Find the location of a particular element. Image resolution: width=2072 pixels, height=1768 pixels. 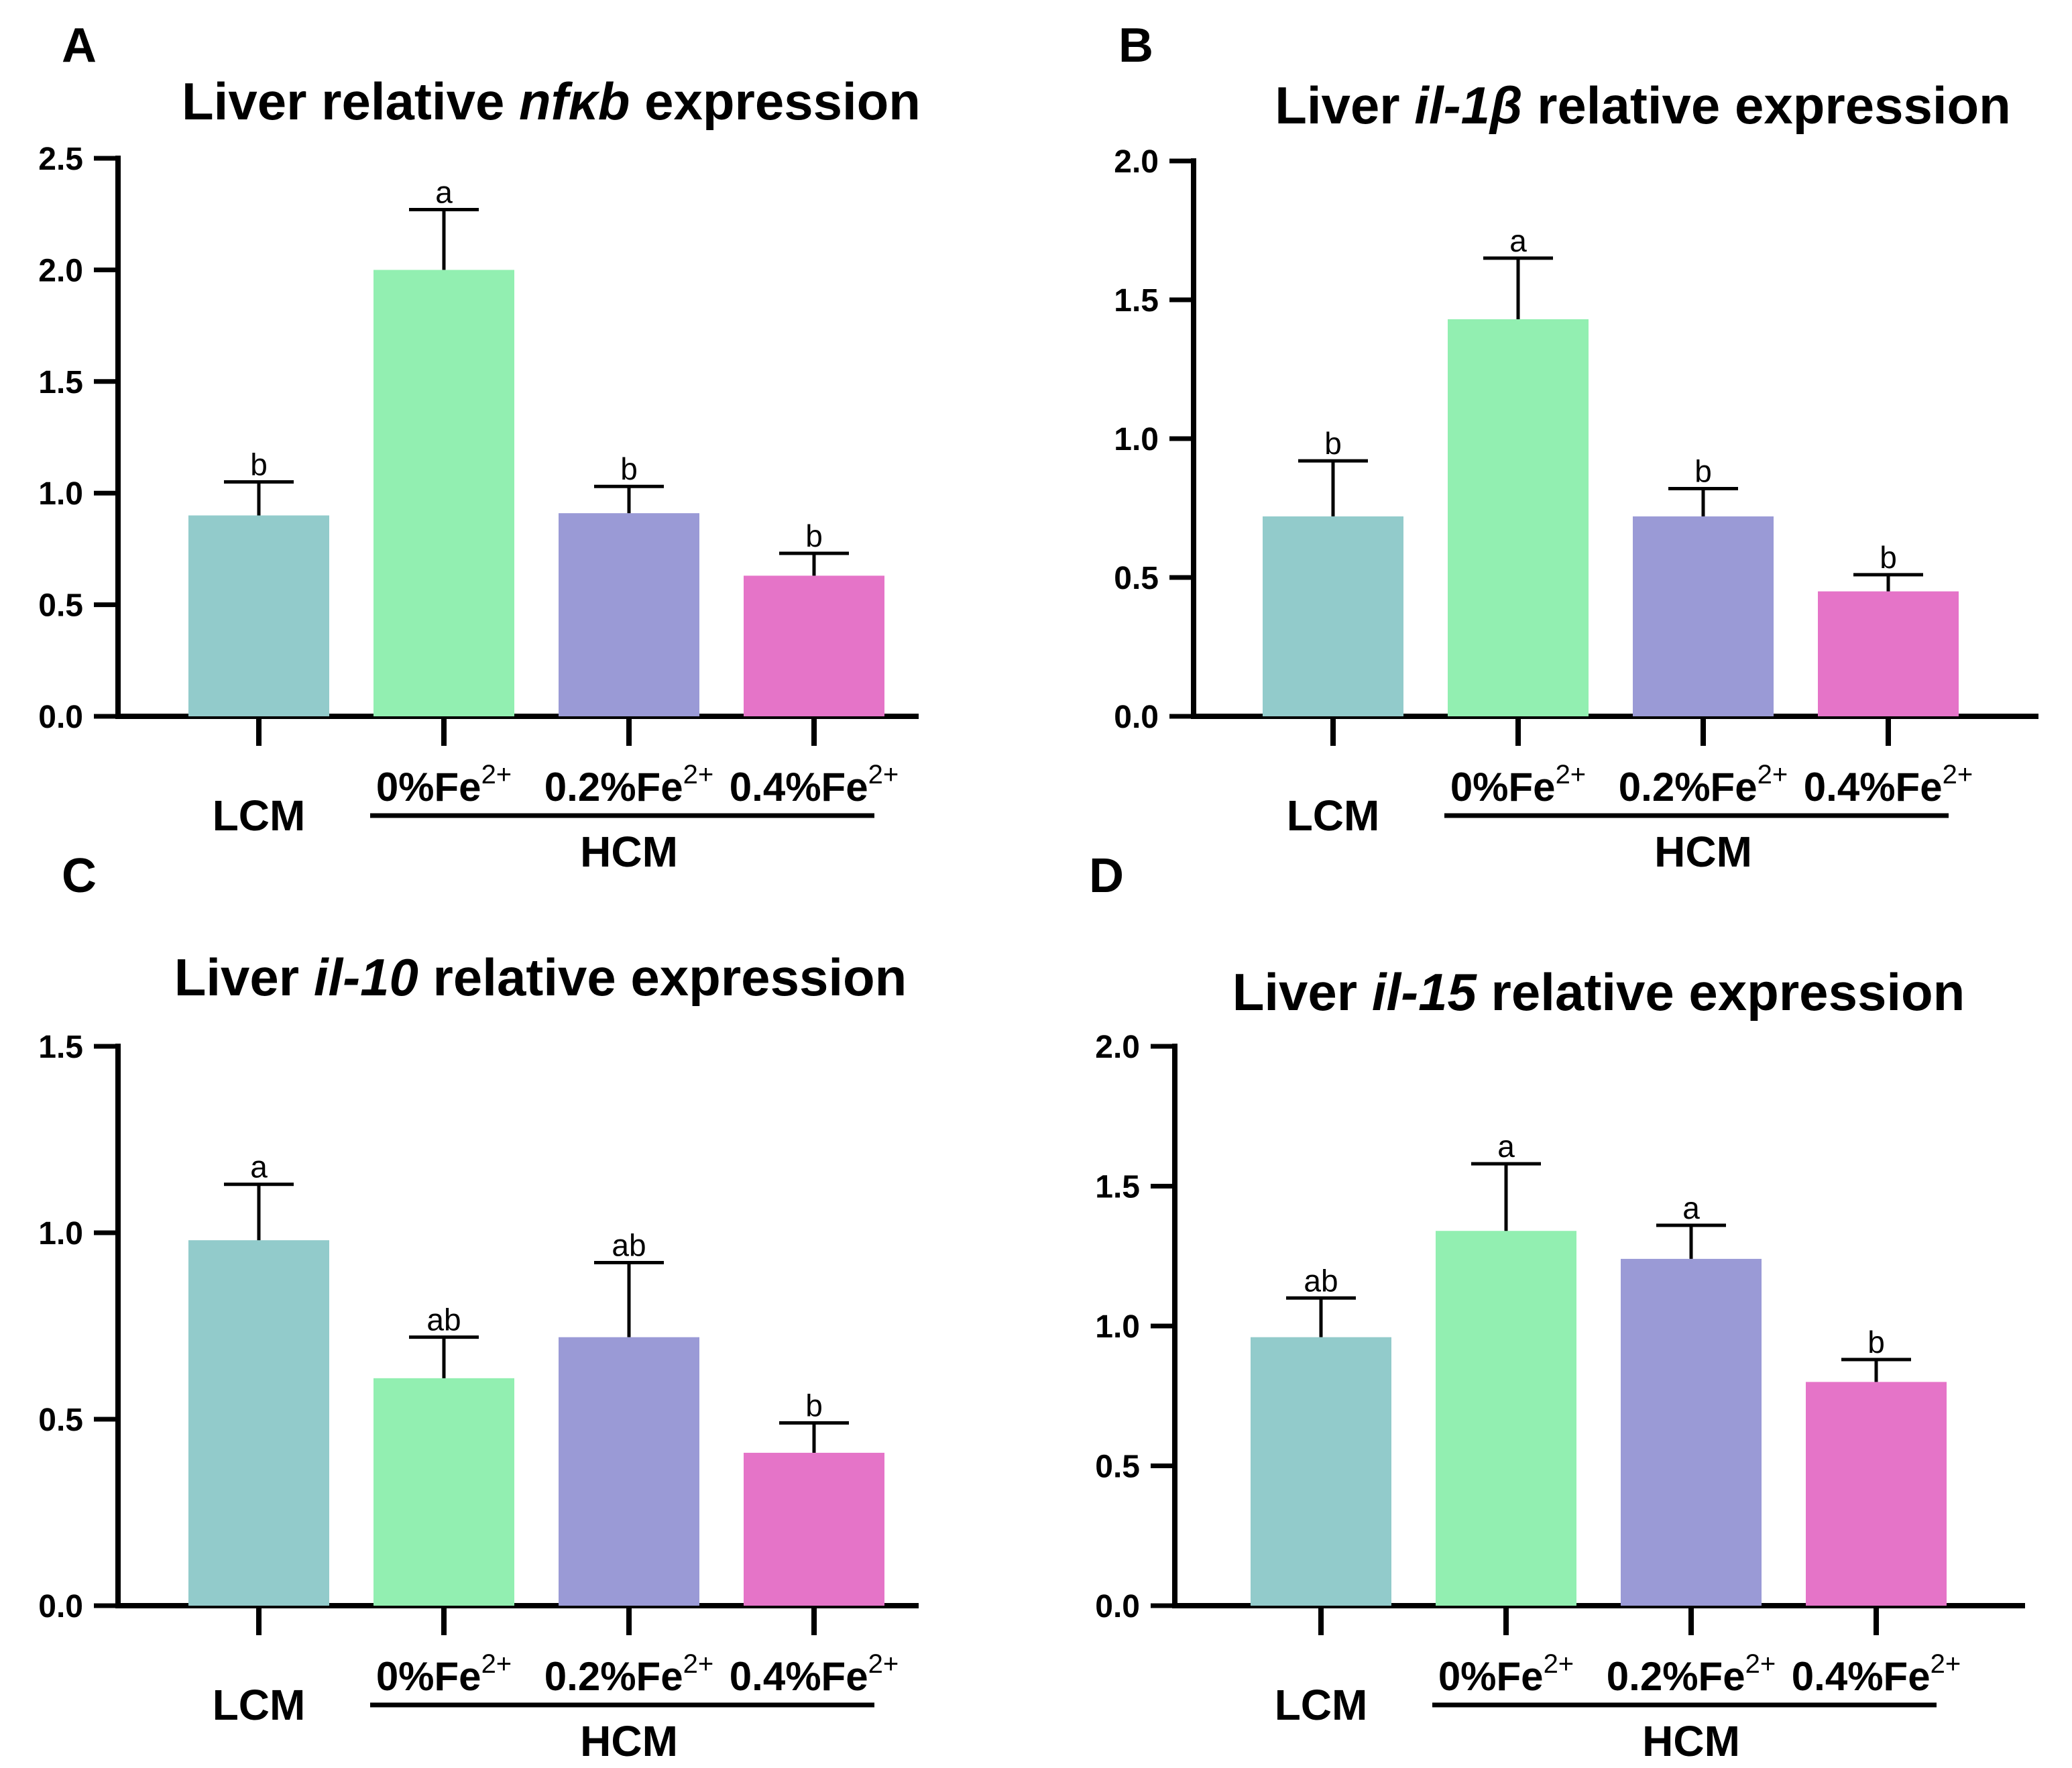

y-tick-label: 2.5 is located at coordinates (61, 159).